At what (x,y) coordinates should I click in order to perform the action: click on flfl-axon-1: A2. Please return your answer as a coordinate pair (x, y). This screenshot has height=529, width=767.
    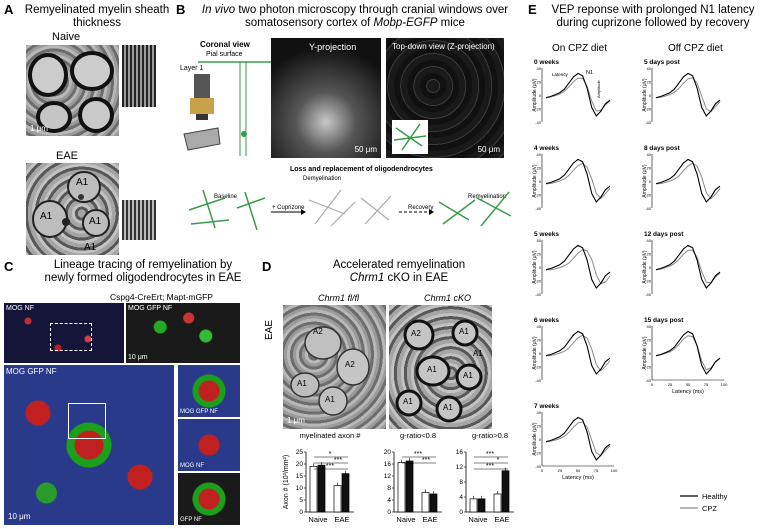
    Looking at the image, I should click on (318, 331).